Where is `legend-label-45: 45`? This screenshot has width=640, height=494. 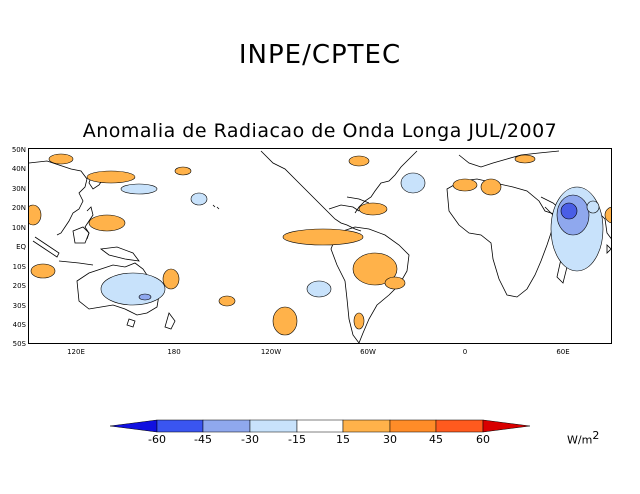
legend-label-45: 45 is located at coordinates (436, 439).